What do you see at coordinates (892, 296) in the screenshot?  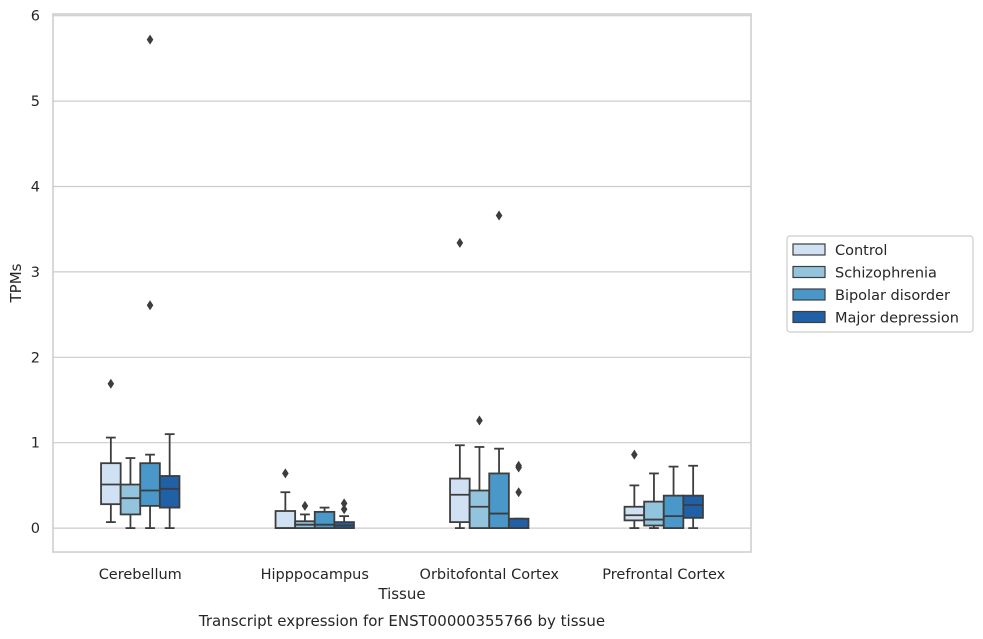 I see `legend-label: Bipolar disorder` at bounding box center [892, 296].